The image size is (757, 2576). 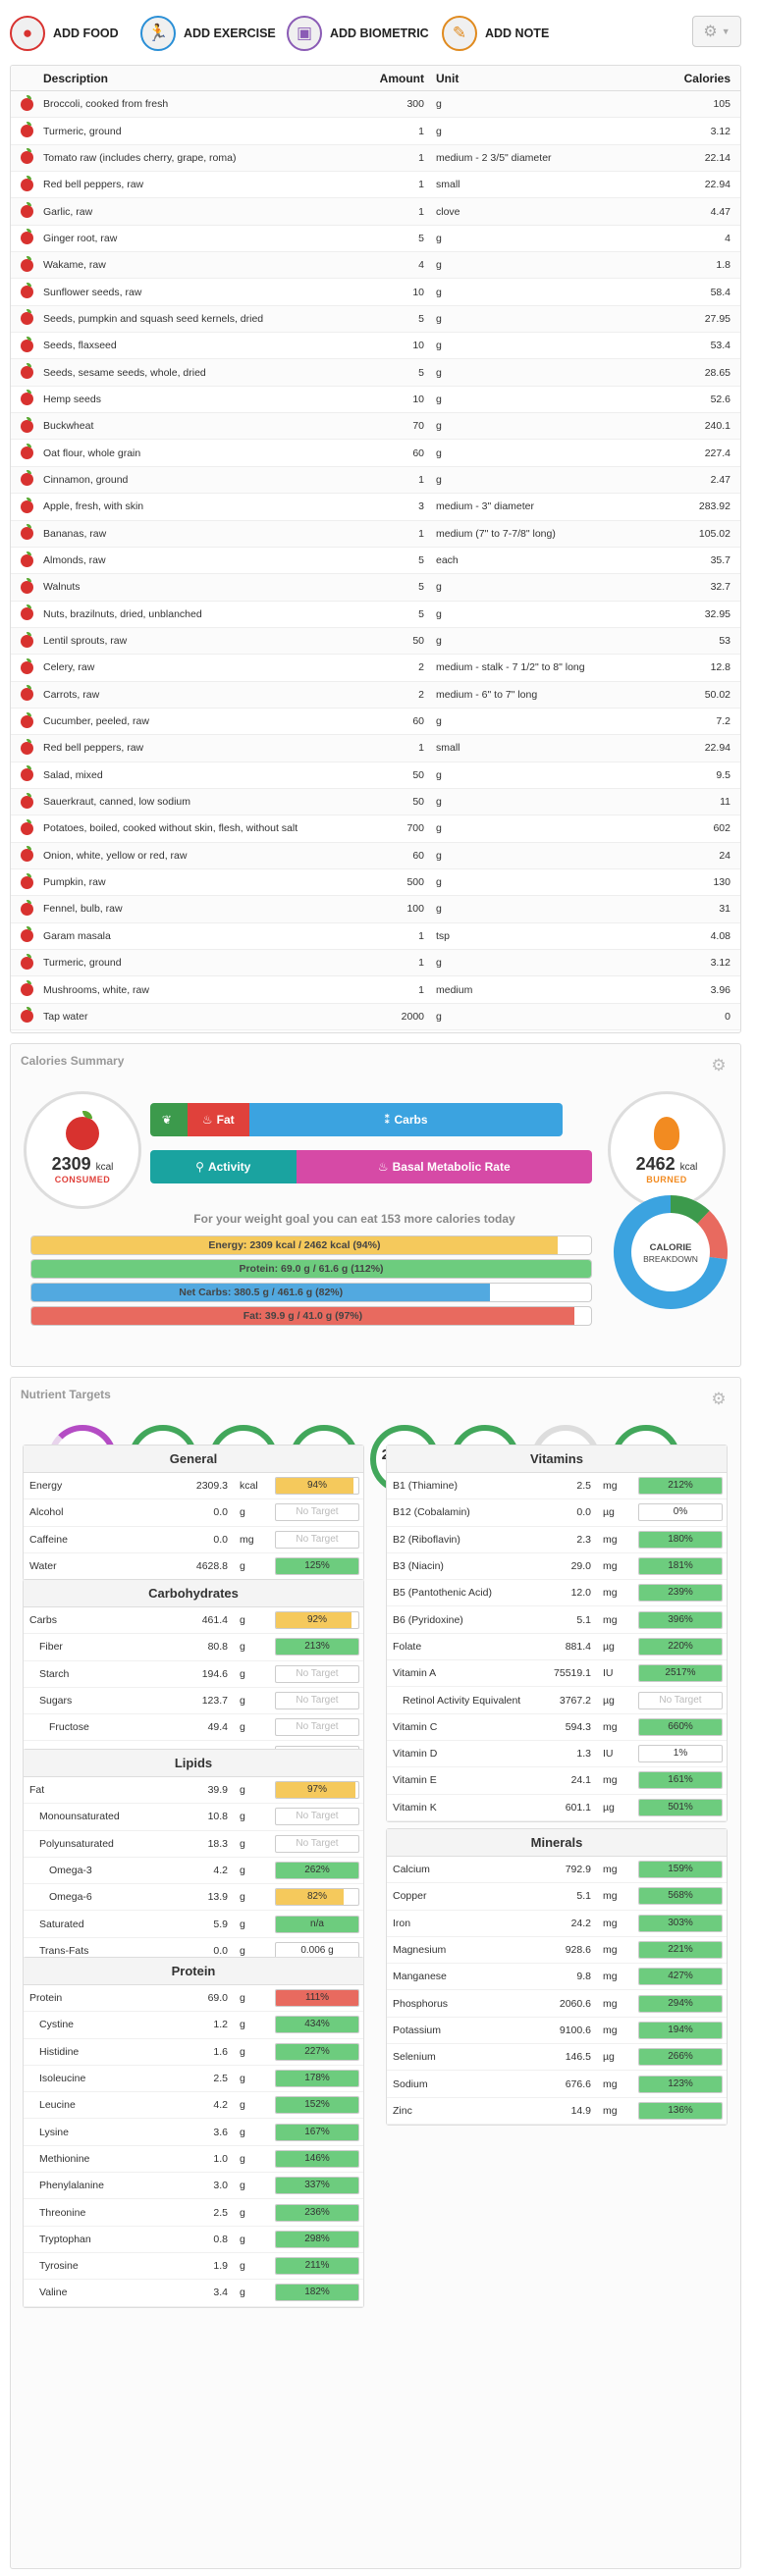 What do you see at coordinates (495, 33) in the screenshot?
I see `add-note-button: ✎ ADD NOTE` at bounding box center [495, 33].